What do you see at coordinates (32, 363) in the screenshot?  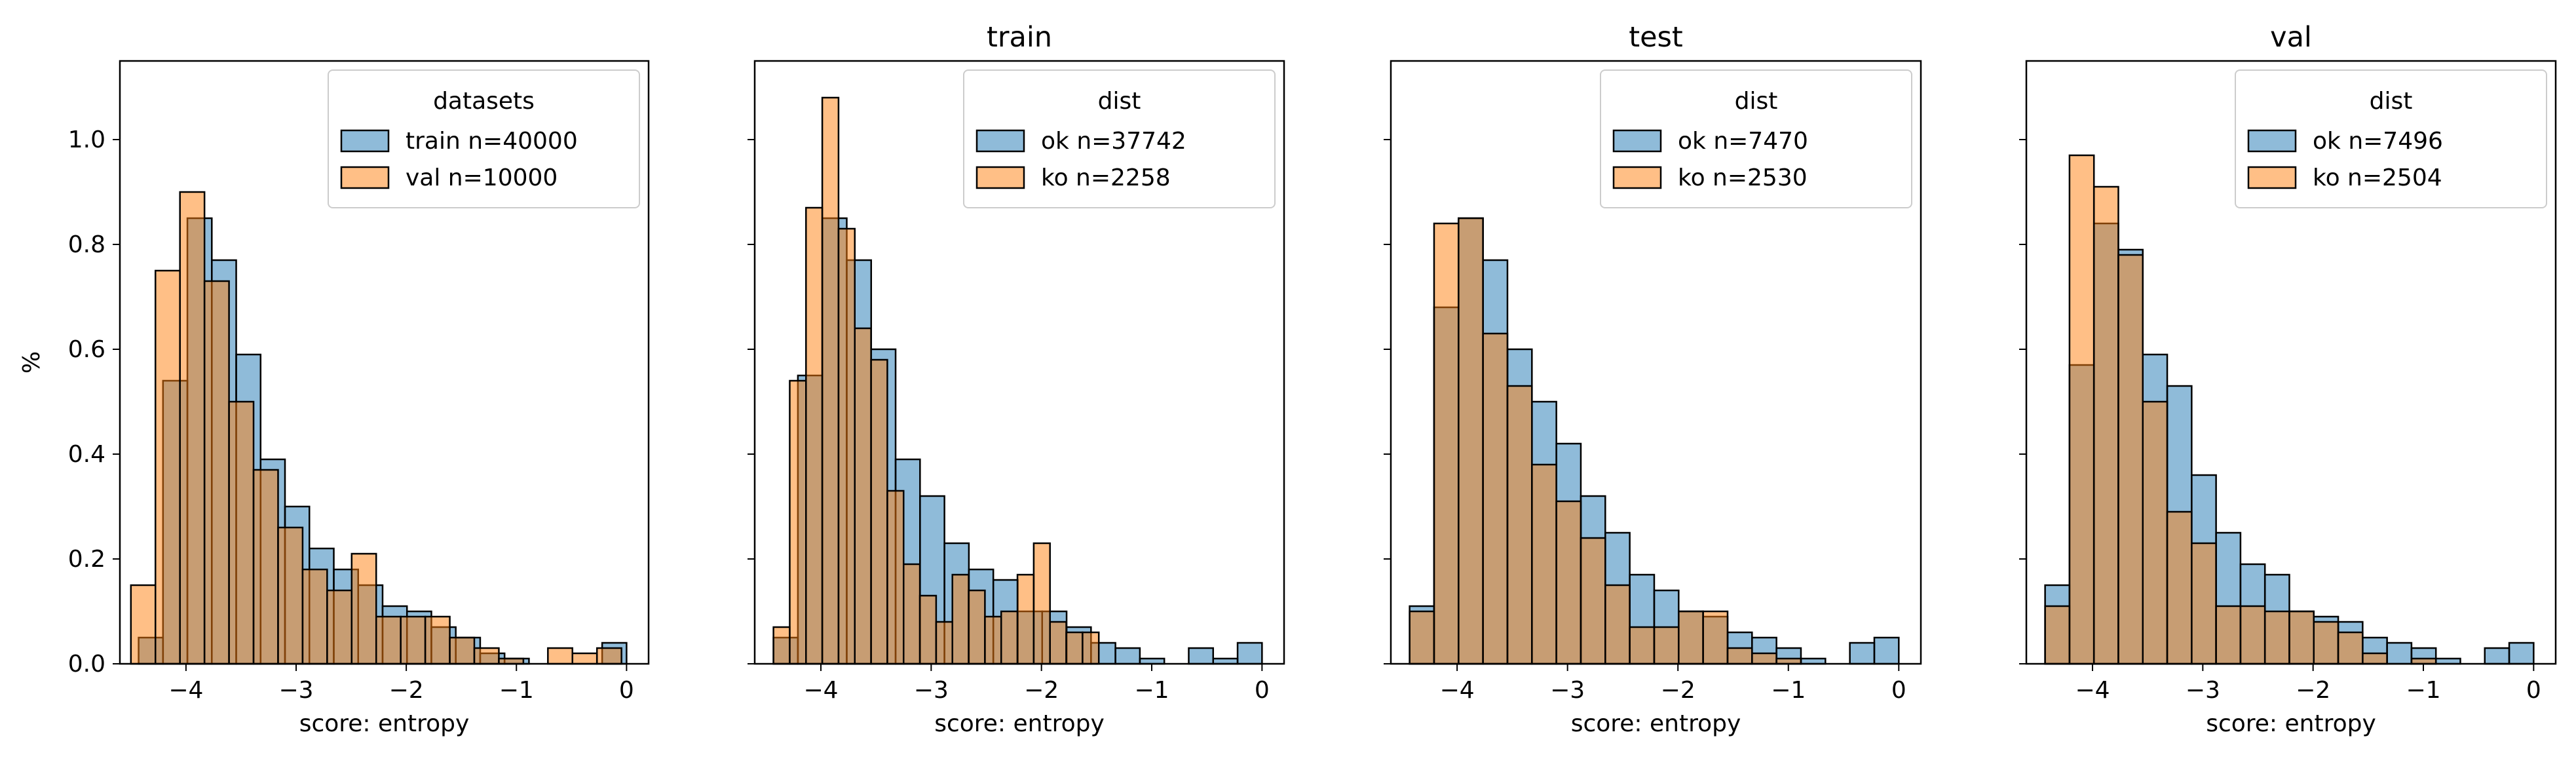 I see `y-axis-label: %` at bounding box center [32, 363].